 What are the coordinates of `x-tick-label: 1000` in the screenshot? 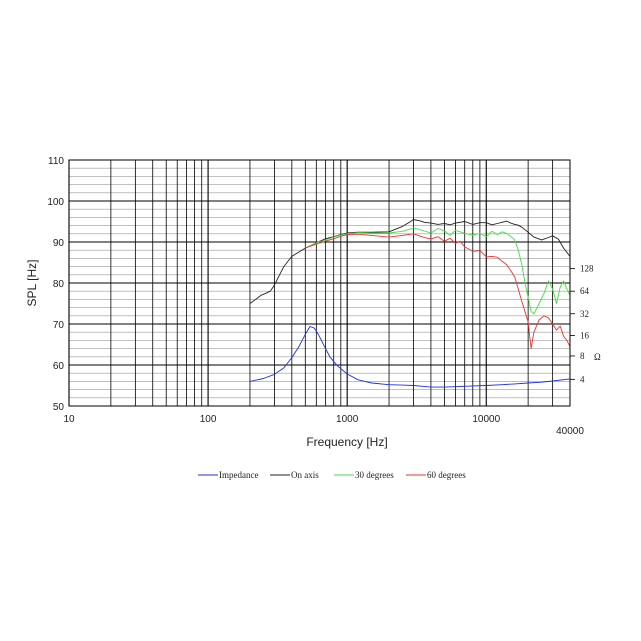 It's located at (347, 419).